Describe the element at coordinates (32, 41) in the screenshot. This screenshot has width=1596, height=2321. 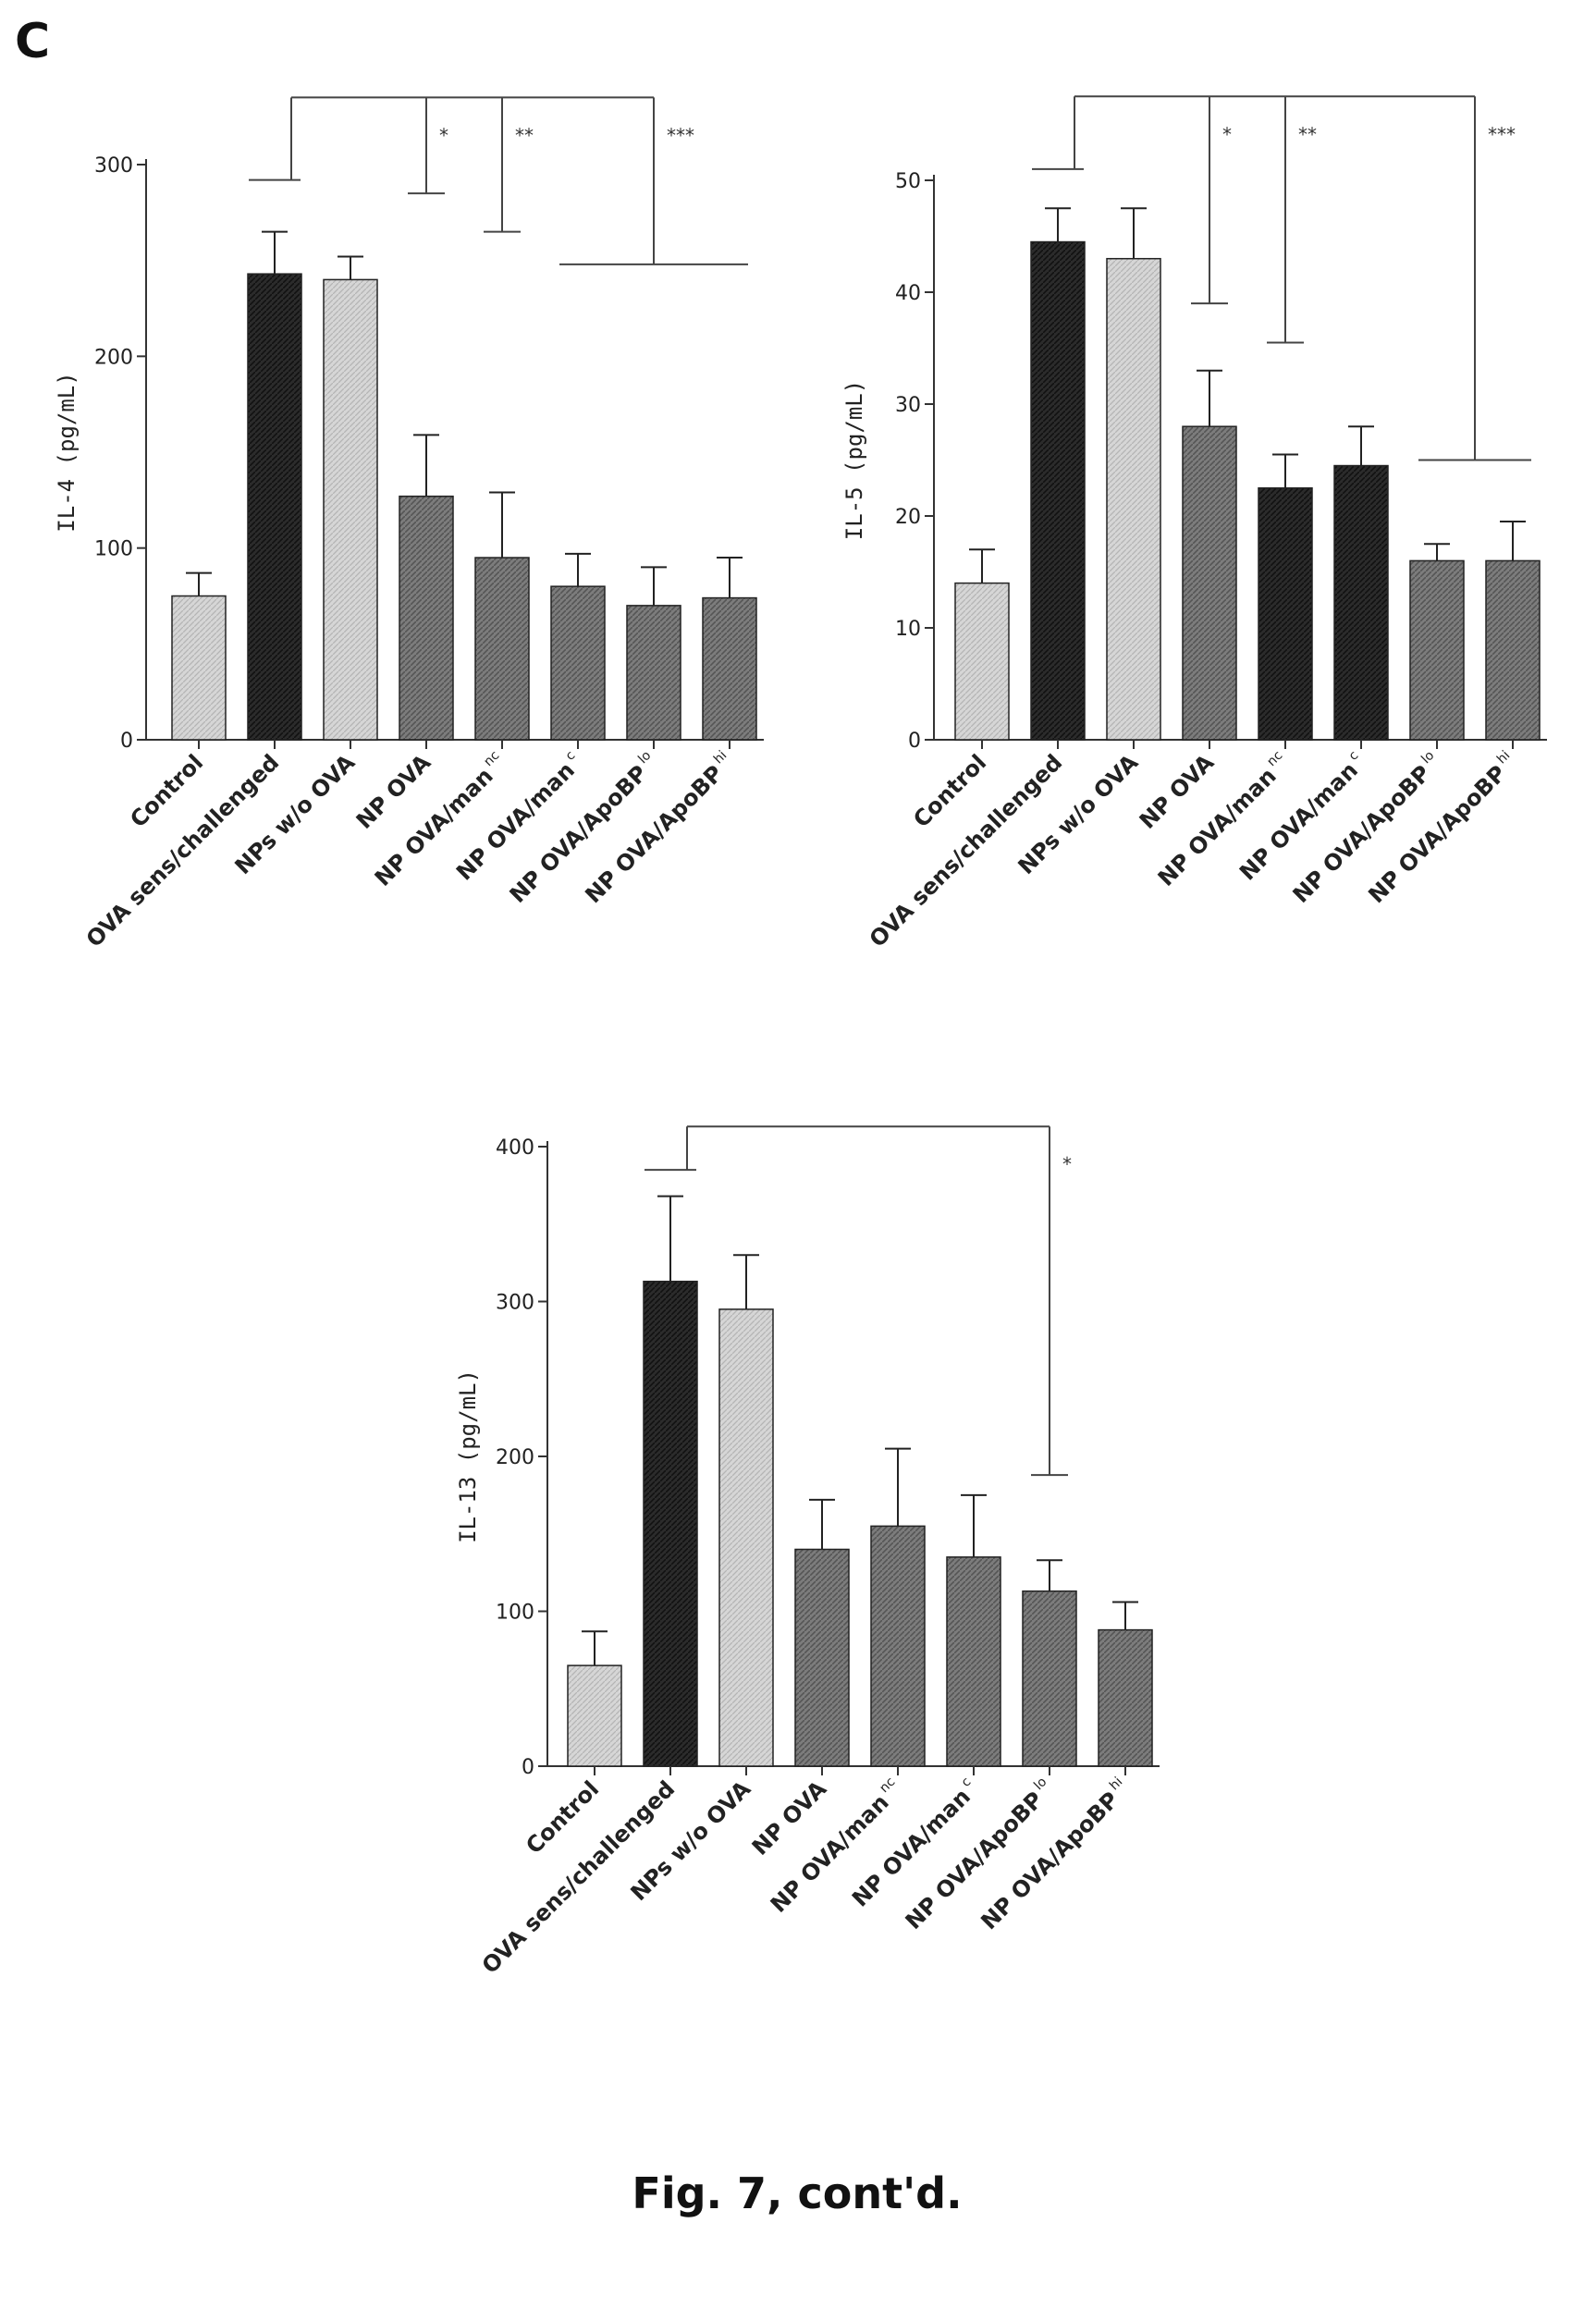
I see `panel-label: C` at that location.